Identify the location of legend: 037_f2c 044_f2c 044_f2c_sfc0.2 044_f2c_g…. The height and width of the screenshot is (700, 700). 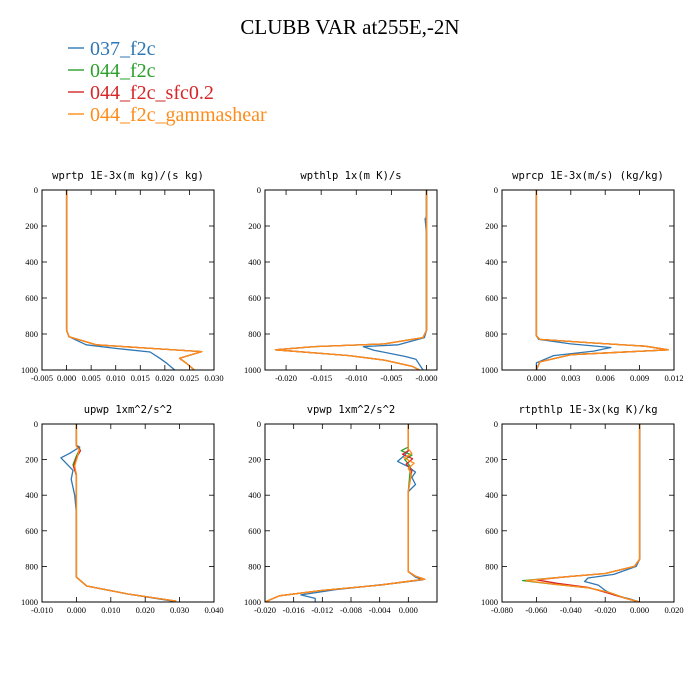
(167, 82).